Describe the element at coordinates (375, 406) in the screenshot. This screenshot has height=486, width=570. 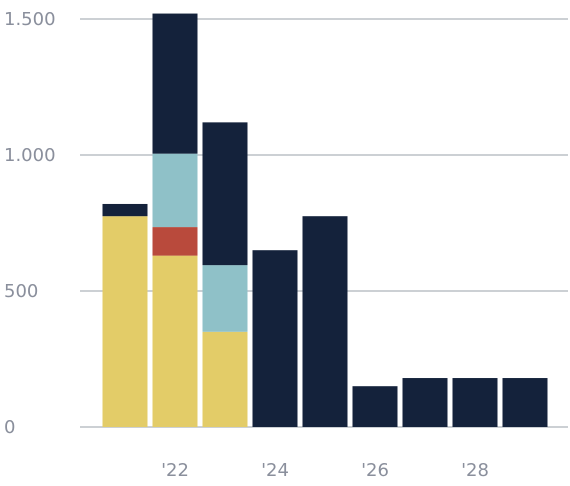
I see `bar-segment-2026-s3` at that location.